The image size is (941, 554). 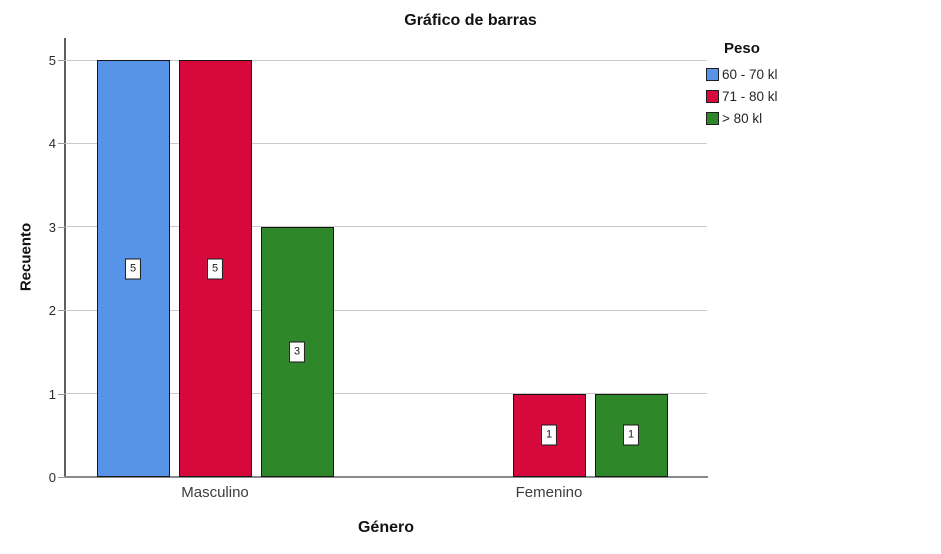 What do you see at coordinates (26, 257) in the screenshot?
I see `y-axis-title: Recuento` at bounding box center [26, 257].